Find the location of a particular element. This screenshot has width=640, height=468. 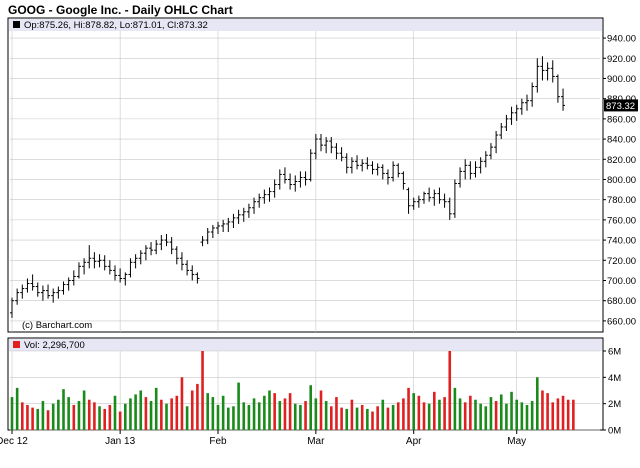

volume-tick-label: 0M is located at coordinates (614, 431).